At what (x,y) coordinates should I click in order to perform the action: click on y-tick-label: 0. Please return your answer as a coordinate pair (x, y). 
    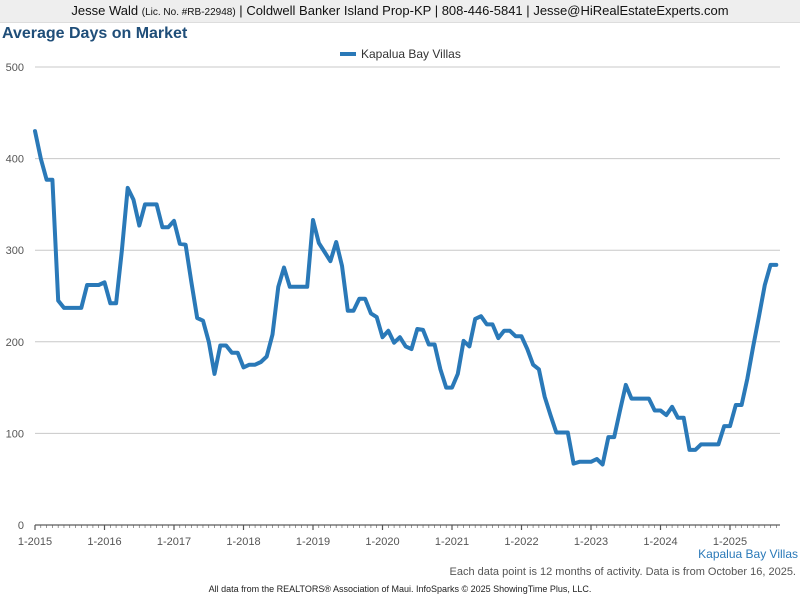
    Looking at the image, I should click on (21, 526).